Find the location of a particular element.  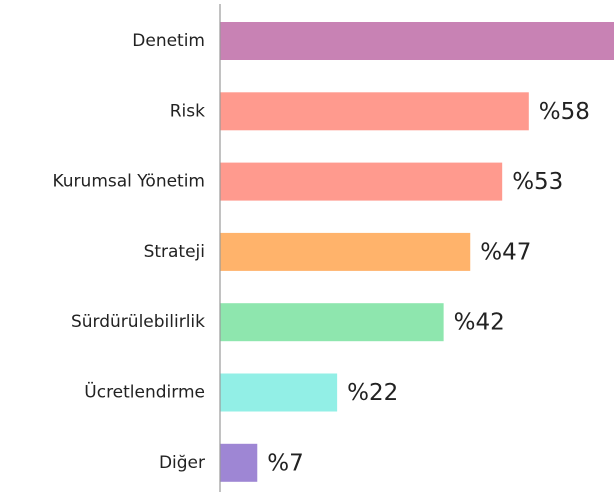

value-label: %58 is located at coordinates (564, 112).